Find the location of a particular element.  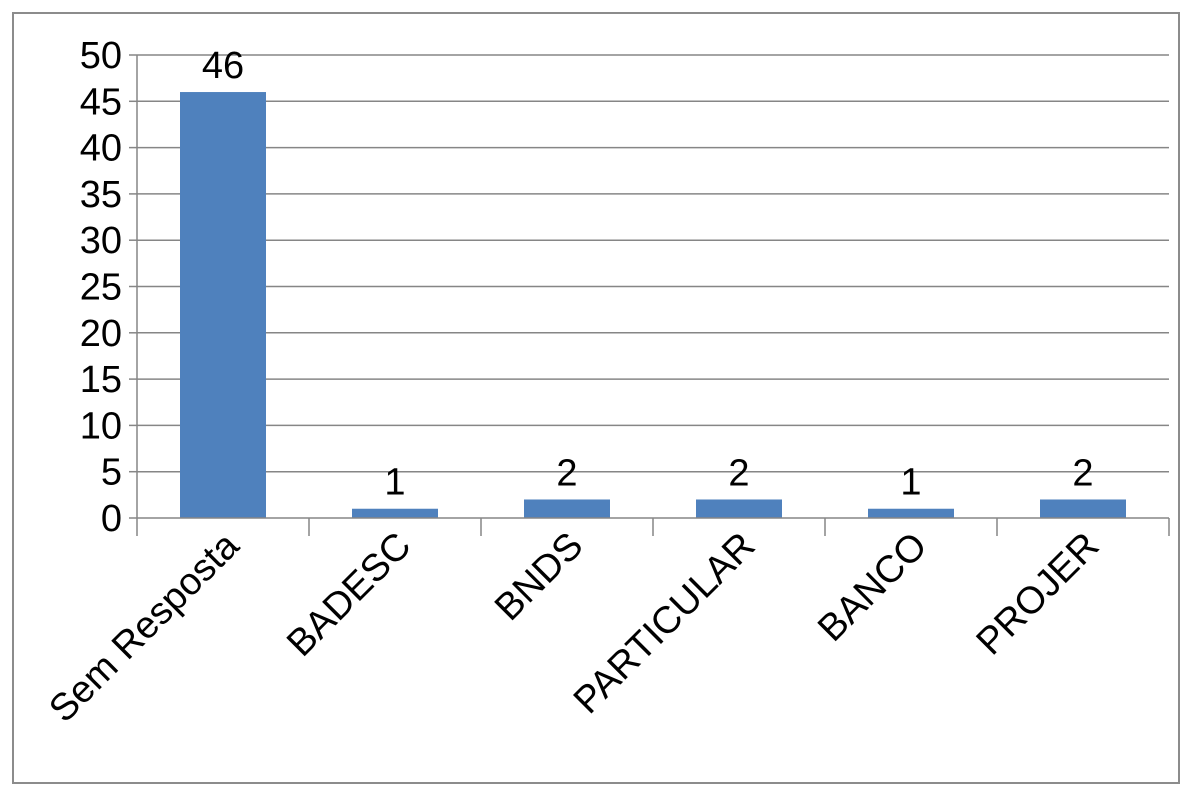

y-tick-label: 0 is located at coordinates (111, 519).